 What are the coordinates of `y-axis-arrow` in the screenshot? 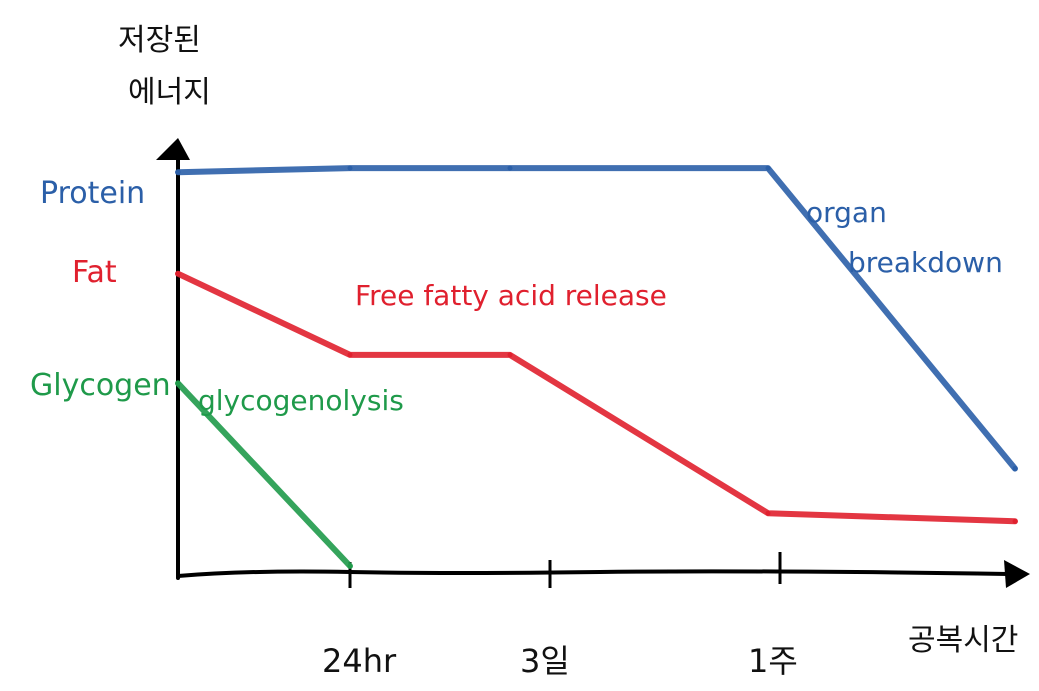 It's located at (173, 149).